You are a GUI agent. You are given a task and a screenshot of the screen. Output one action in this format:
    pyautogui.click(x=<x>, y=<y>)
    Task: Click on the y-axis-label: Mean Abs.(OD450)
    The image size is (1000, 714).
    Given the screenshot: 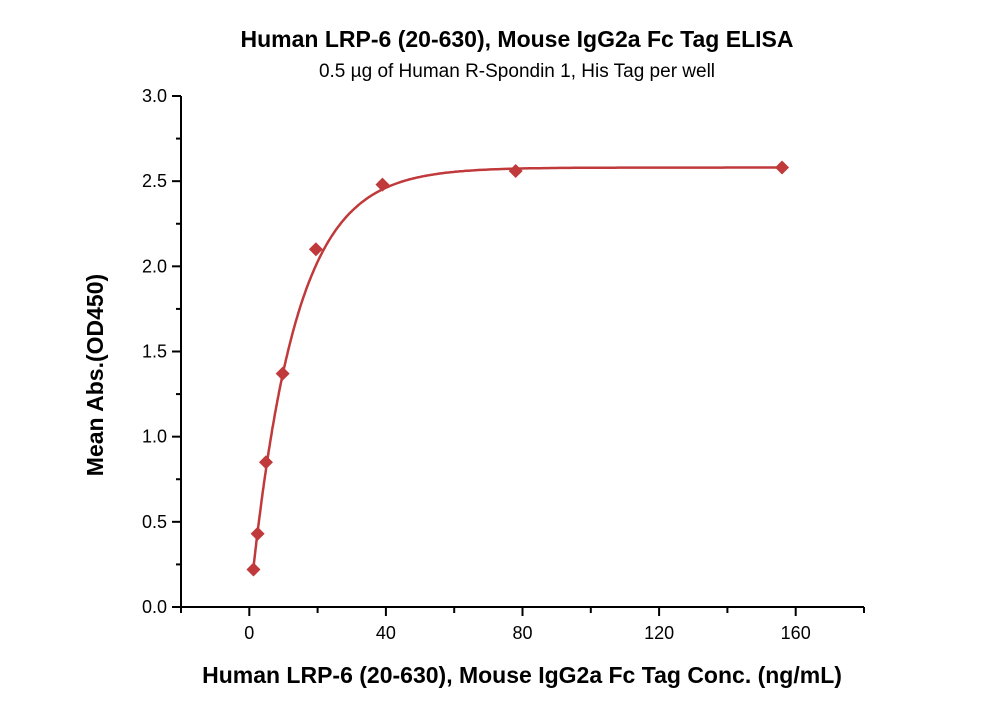 What is the action you would take?
    pyautogui.click(x=95, y=375)
    